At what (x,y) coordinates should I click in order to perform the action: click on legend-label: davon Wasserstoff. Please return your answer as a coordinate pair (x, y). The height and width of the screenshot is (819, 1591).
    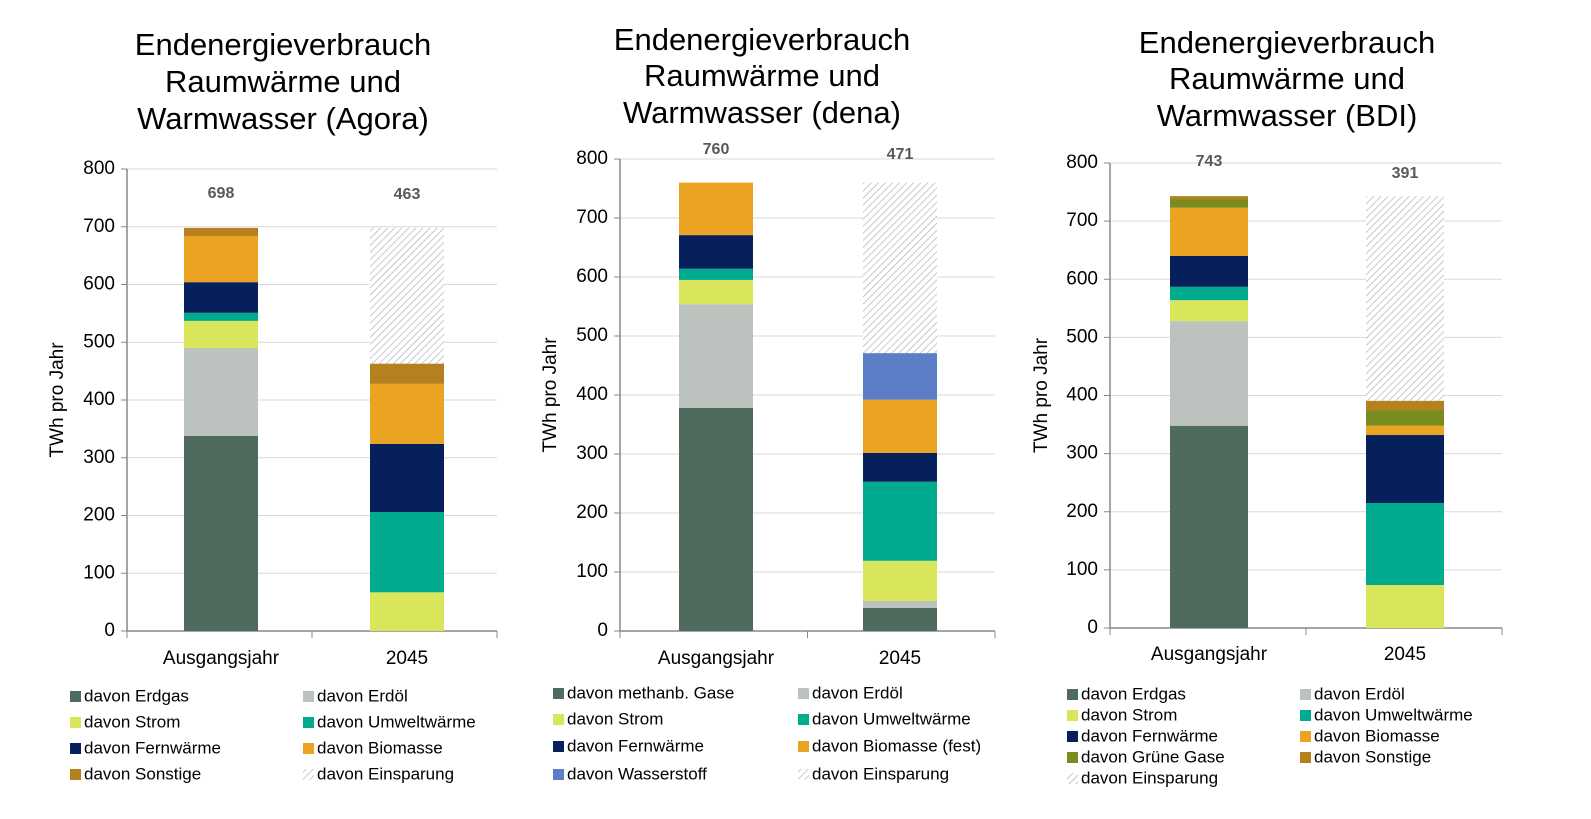
    Looking at the image, I should click on (637, 773).